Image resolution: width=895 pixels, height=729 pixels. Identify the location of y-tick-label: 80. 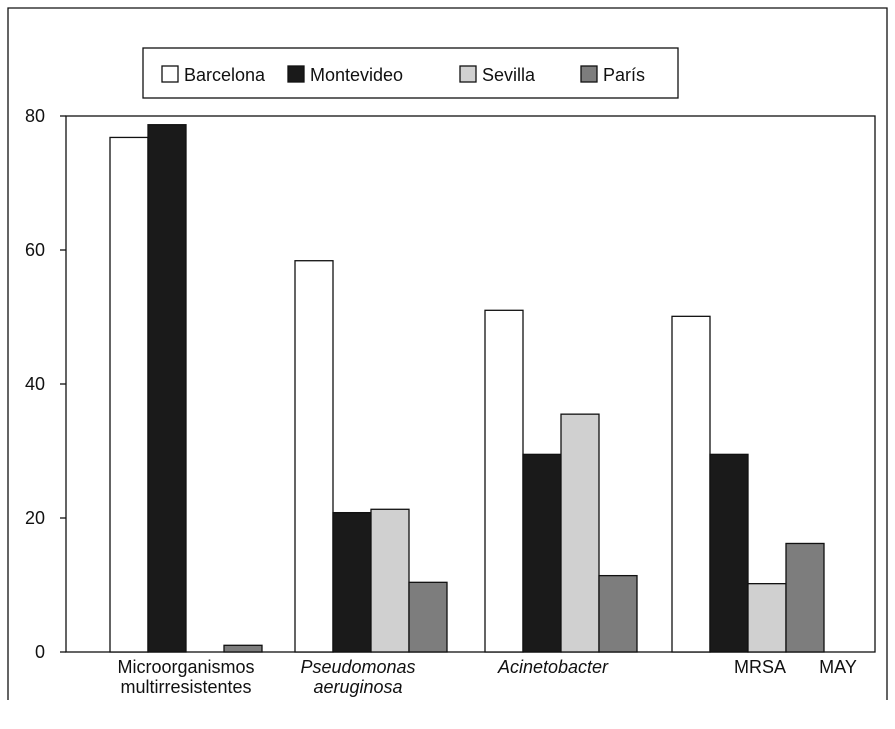
(35, 116).